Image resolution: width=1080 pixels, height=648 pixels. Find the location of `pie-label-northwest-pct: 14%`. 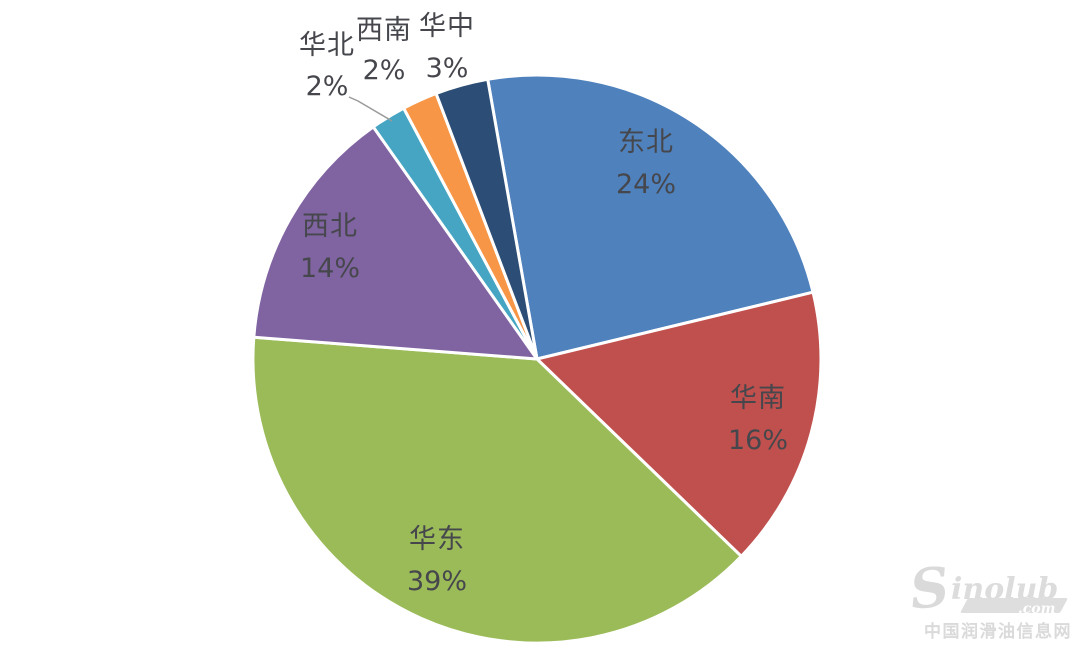

pie-label-northwest-pct: 14% is located at coordinates (330, 268).